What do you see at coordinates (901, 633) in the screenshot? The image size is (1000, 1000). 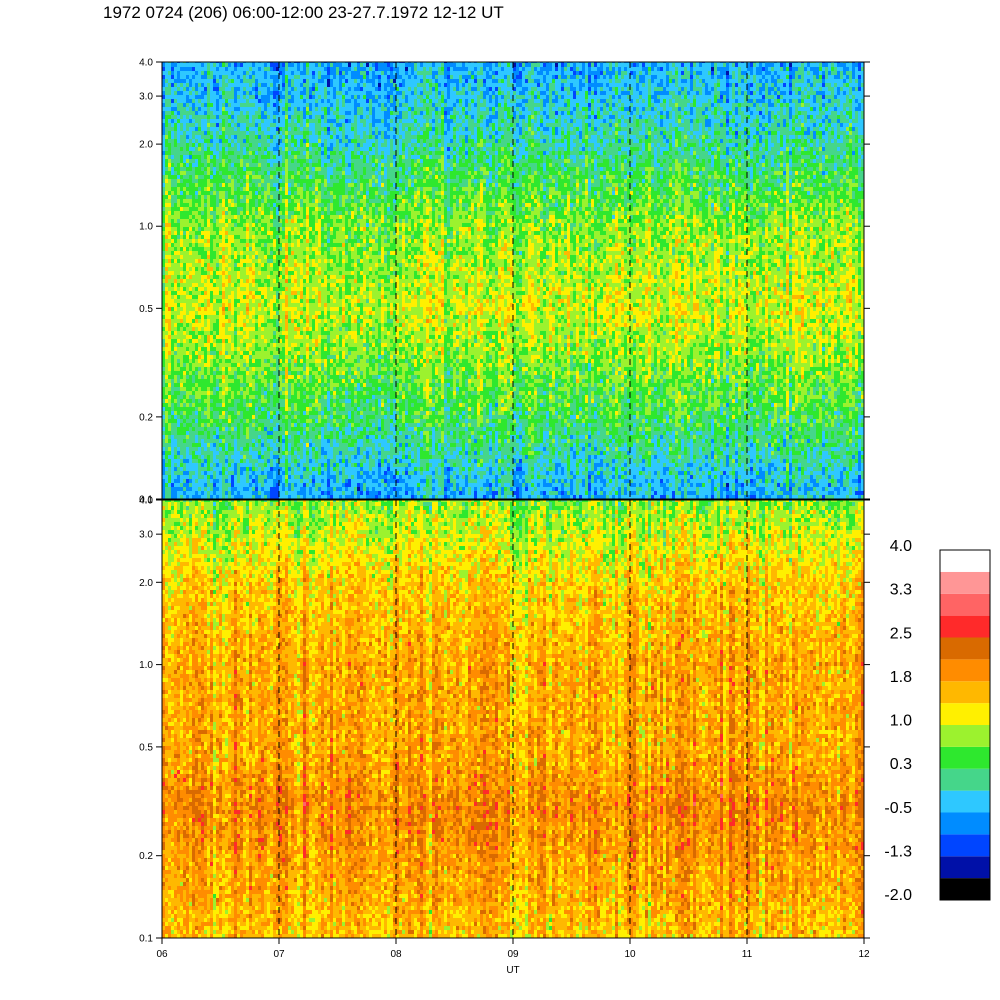 I see `colorbar-label: 2.5` at bounding box center [901, 633].